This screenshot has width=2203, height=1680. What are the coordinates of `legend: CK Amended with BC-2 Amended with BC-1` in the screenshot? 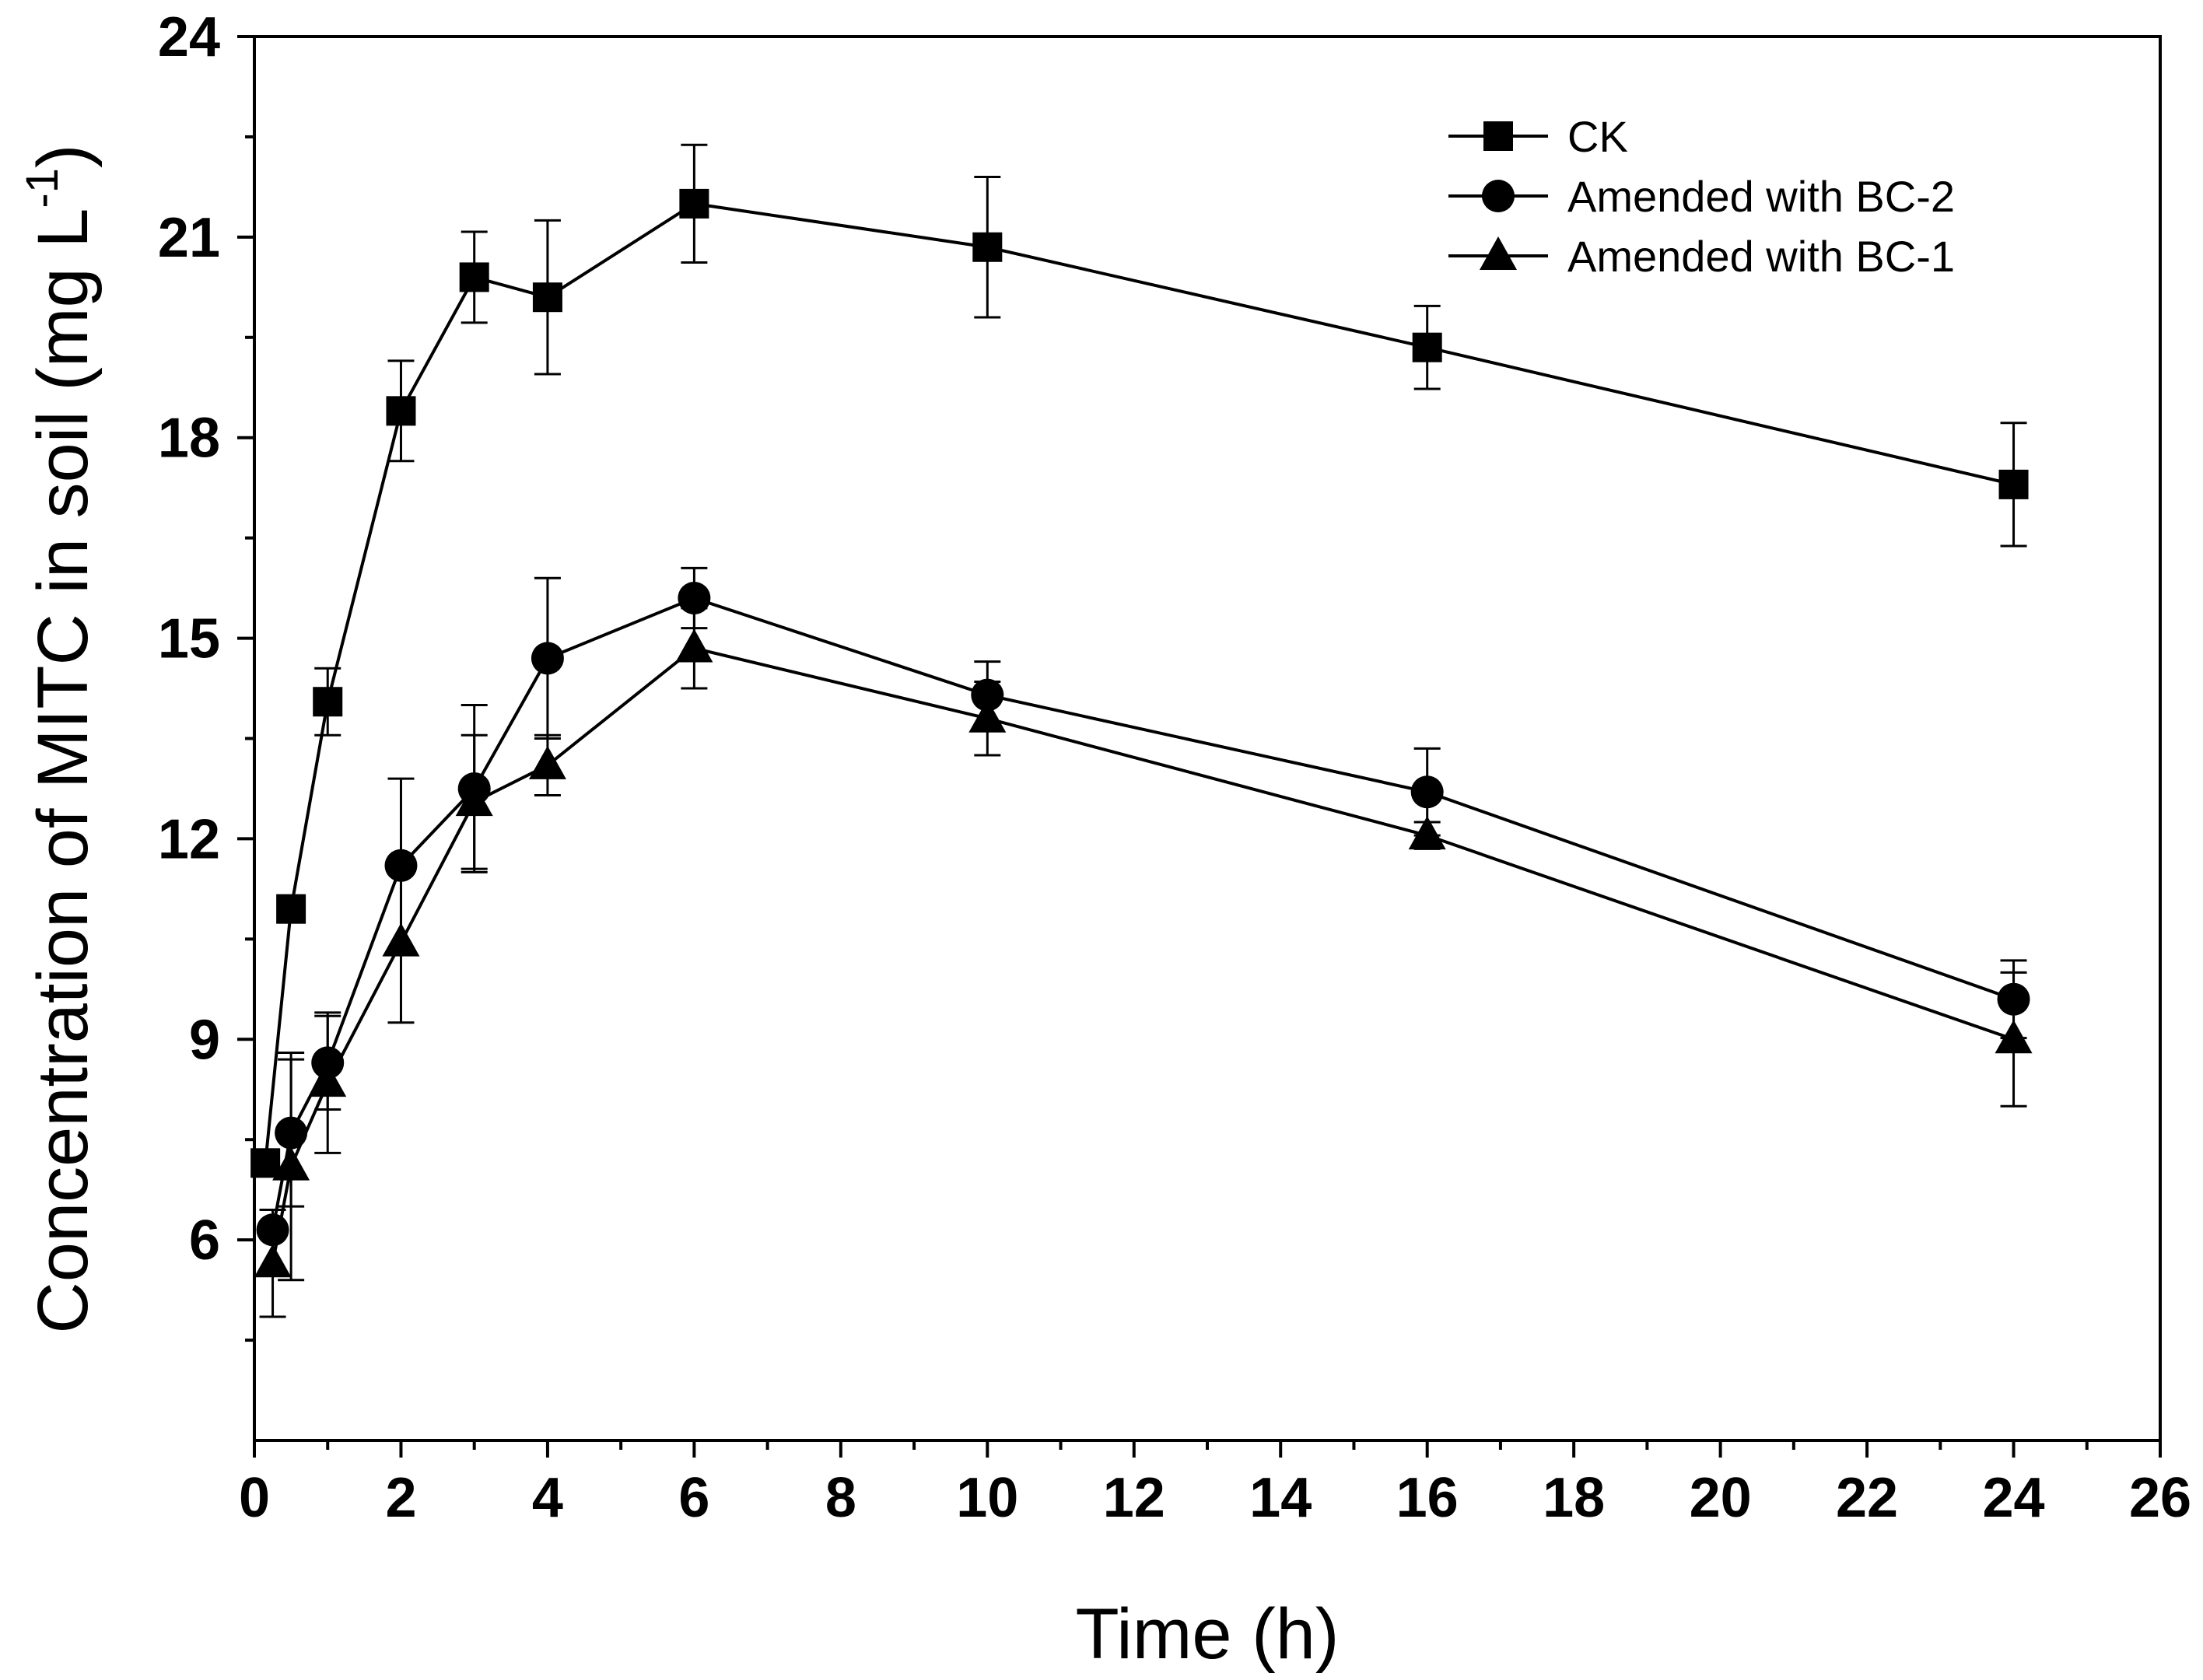 It's located at (1702, 197).